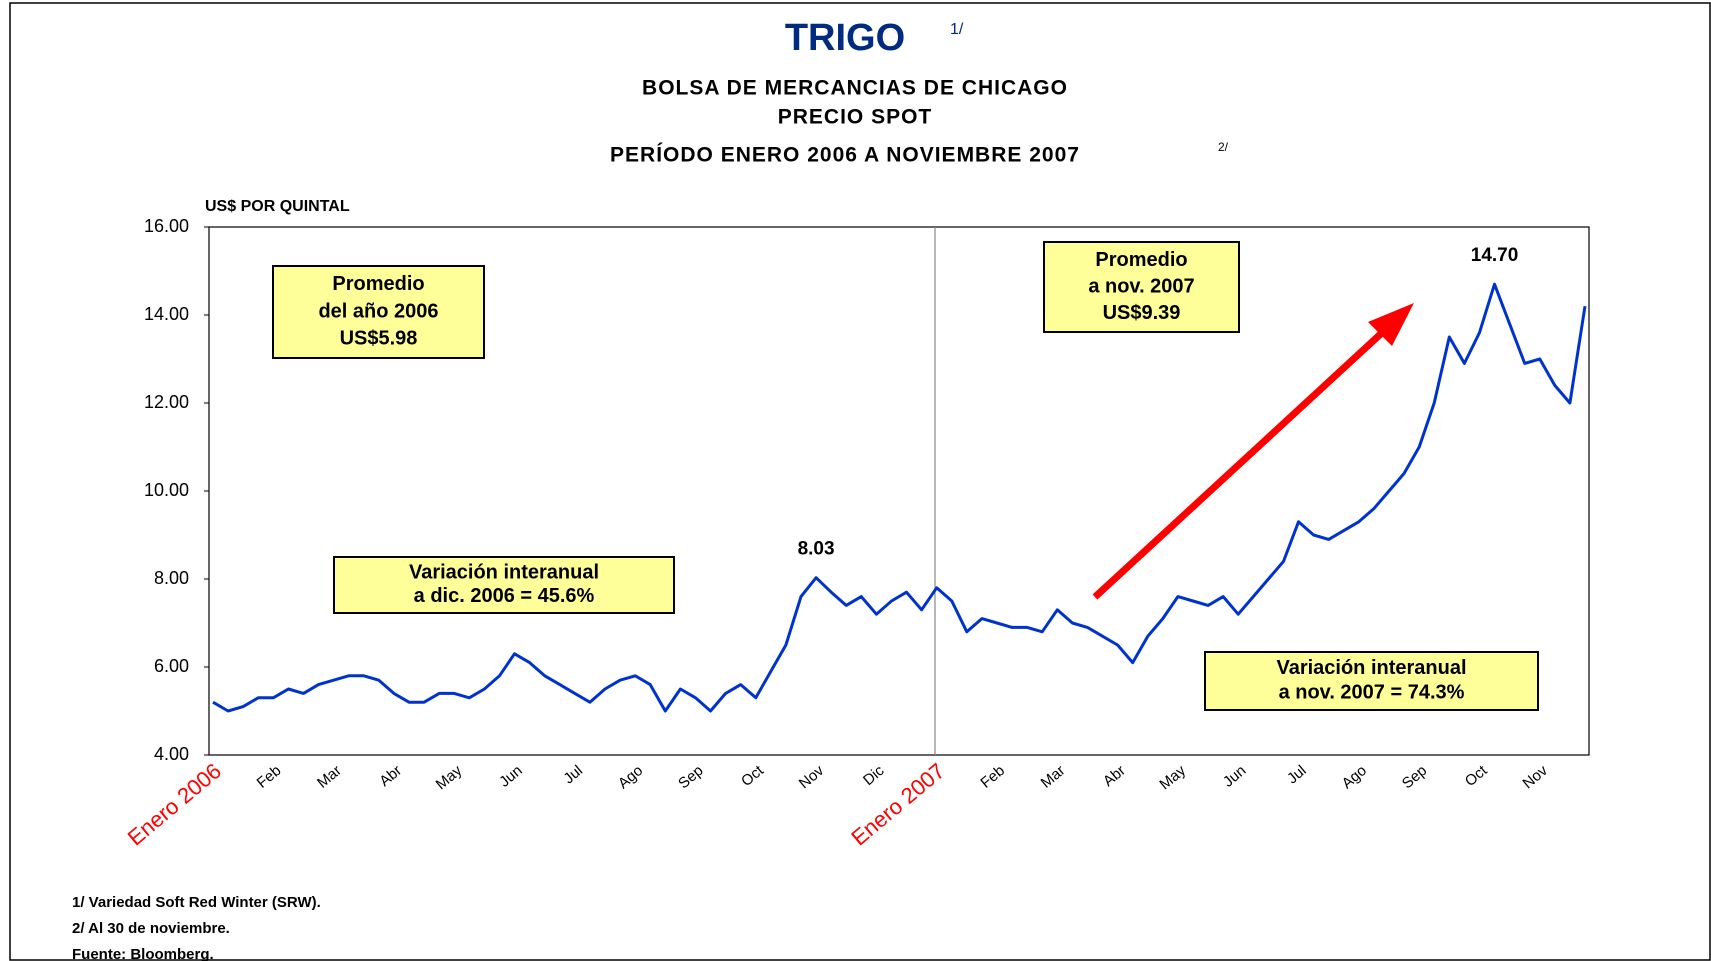 This screenshot has height=961, width=1711. What do you see at coordinates (174, 804) in the screenshot?
I see `x-tick-label: Enero 2006` at bounding box center [174, 804].